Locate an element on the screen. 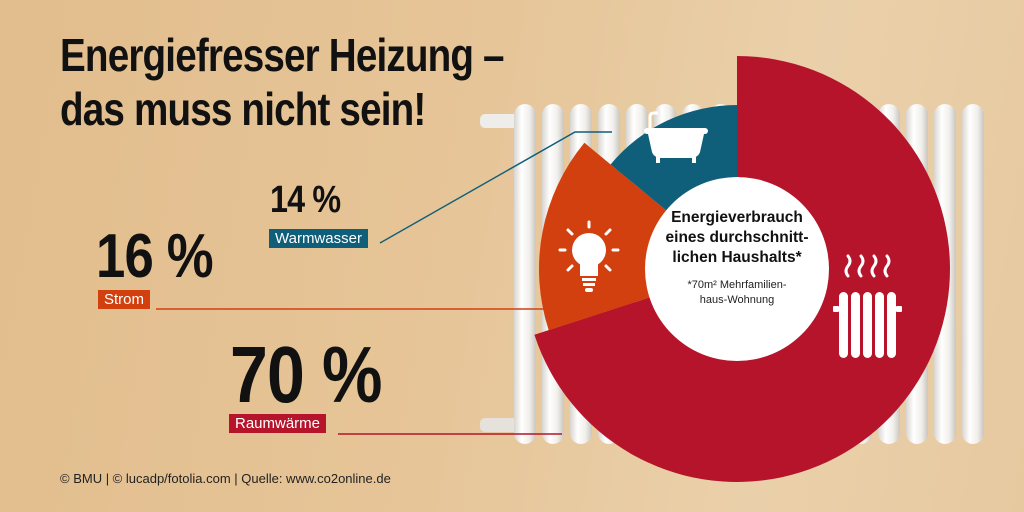 The width and height of the screenshot is (1024, 512). note-line-2: haus-Wohnung is located at coordinates (737, 300).